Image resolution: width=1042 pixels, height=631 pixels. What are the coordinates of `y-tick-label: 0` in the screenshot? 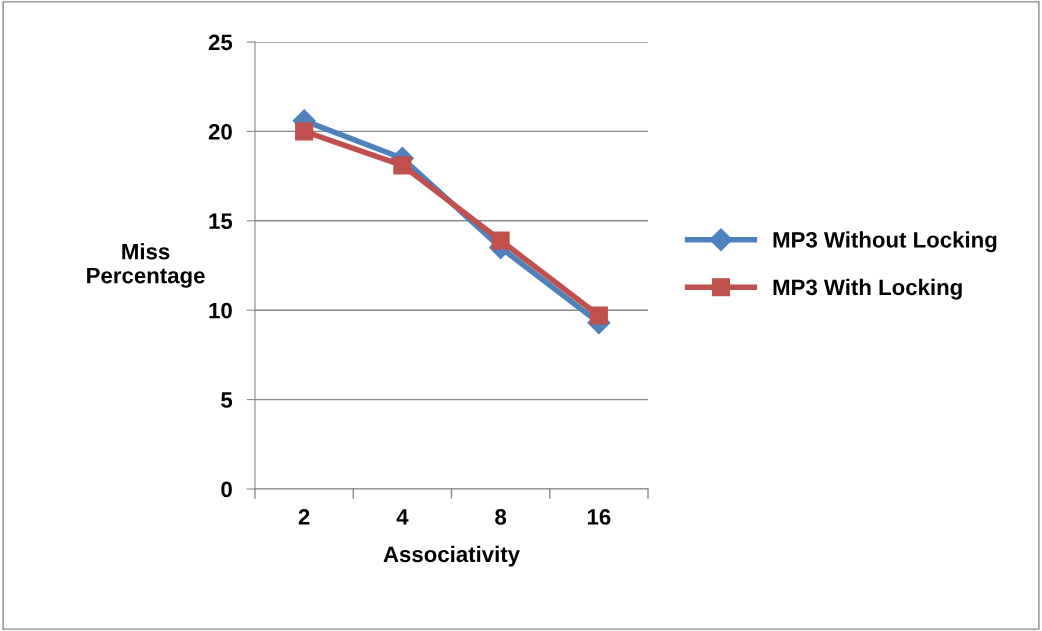 It's located at (226, 489).